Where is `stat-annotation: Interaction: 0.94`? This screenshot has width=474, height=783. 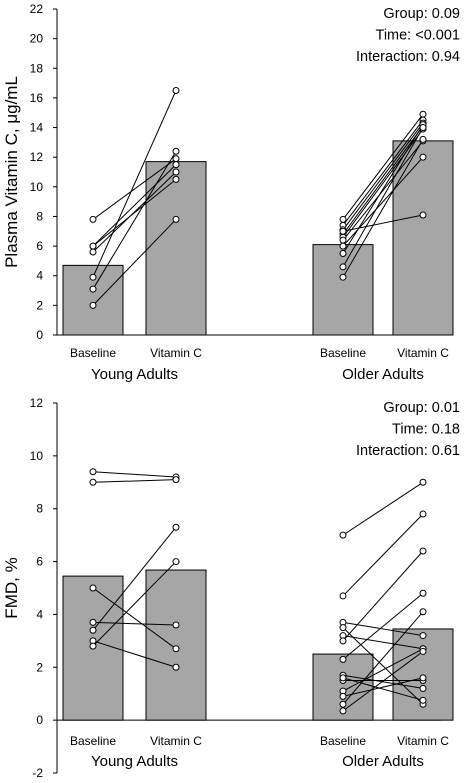 stat-annotation: Interaction: 0.94 is located at coordinates (408, 57).